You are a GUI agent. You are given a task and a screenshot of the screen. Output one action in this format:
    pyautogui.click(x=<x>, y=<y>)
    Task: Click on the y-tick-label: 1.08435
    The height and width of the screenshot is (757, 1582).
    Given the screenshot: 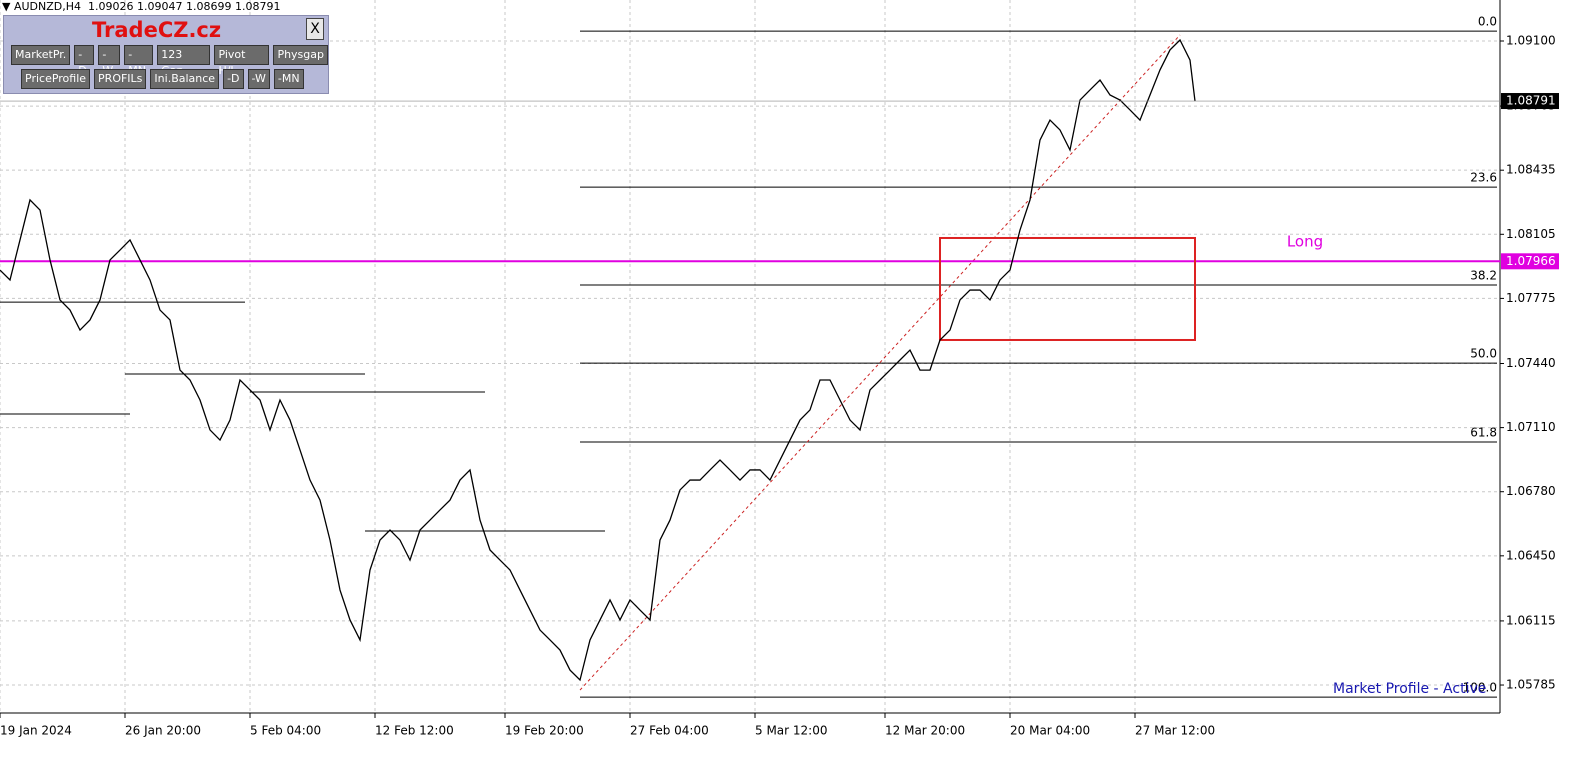 What is the action you would take?
    pyautogui.click(x=1531, y=170)
    